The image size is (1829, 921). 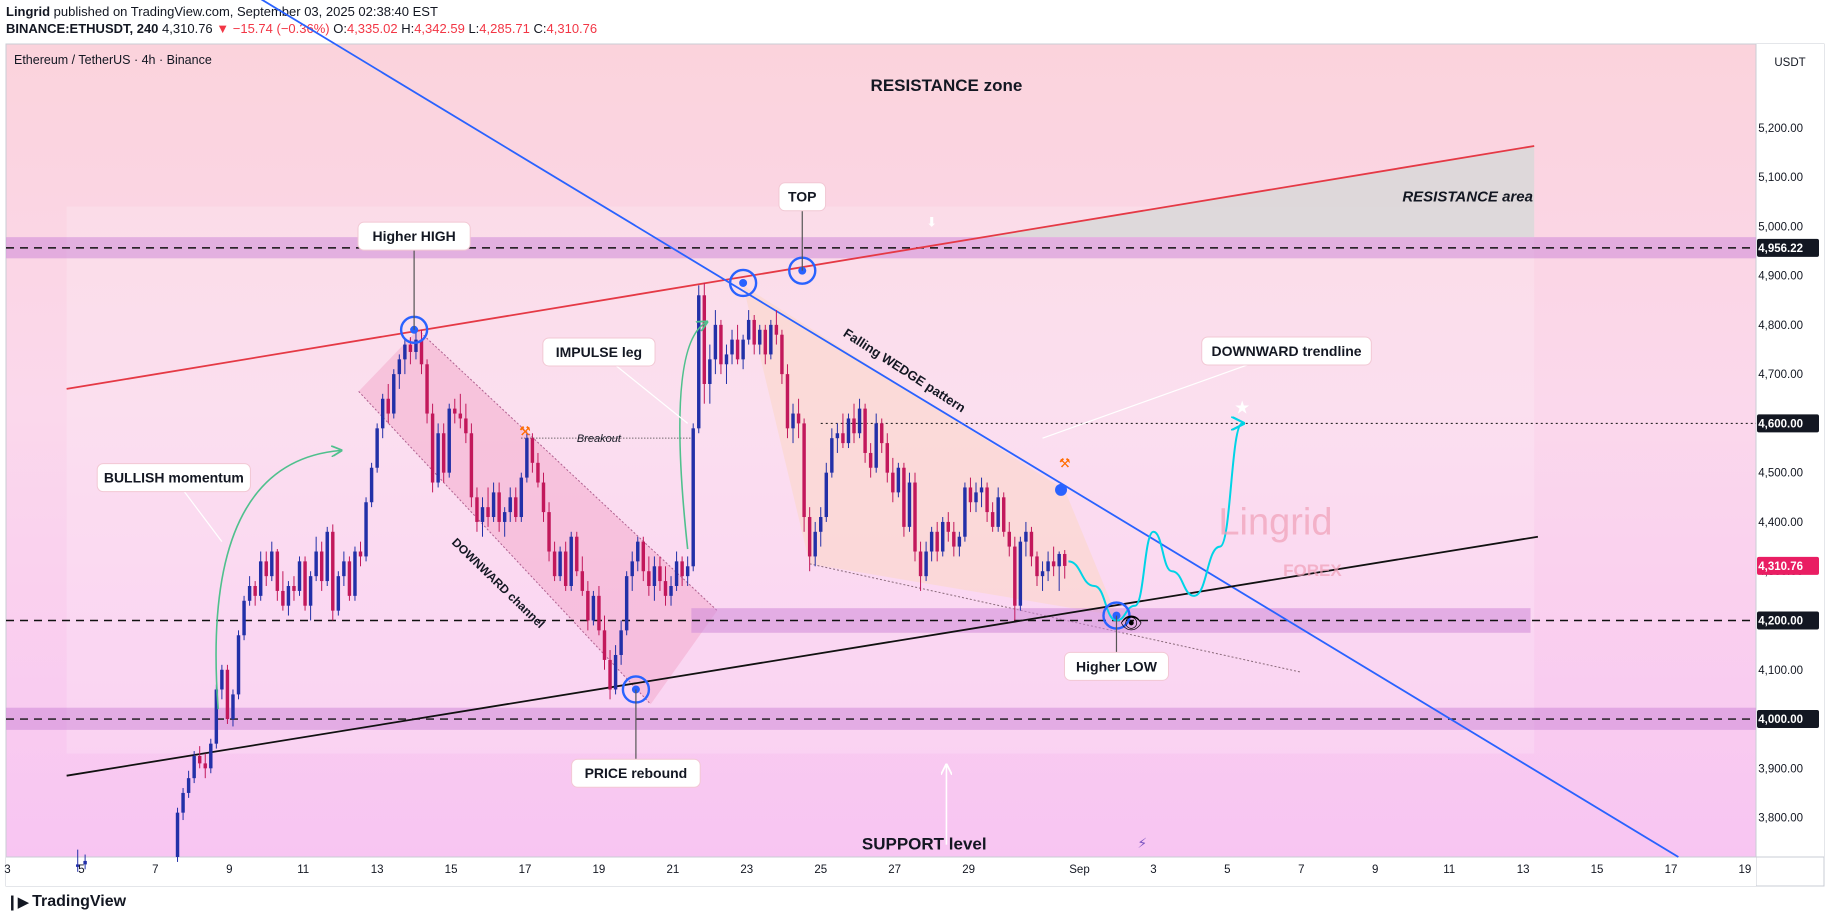 I want to click on price-badge, so click(x=1788, y=247).